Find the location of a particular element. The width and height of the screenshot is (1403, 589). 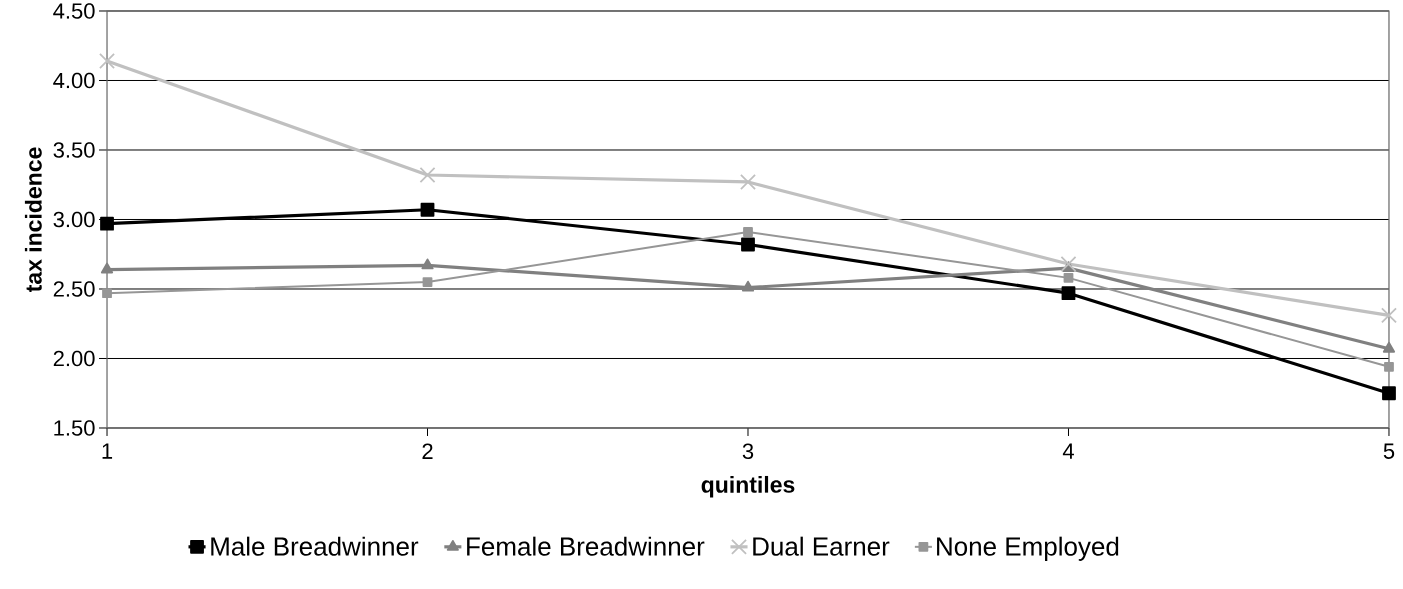

x-tick-label: 1 is located at coordinates (107, 451).